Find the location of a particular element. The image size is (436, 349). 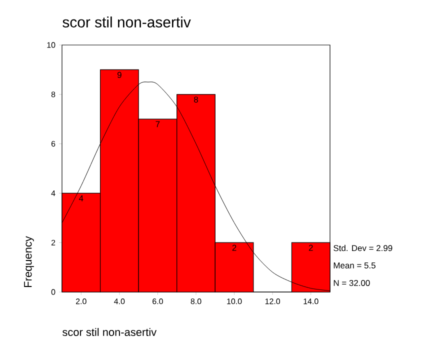

data-label: 8 is located at coordinates (196, 99).